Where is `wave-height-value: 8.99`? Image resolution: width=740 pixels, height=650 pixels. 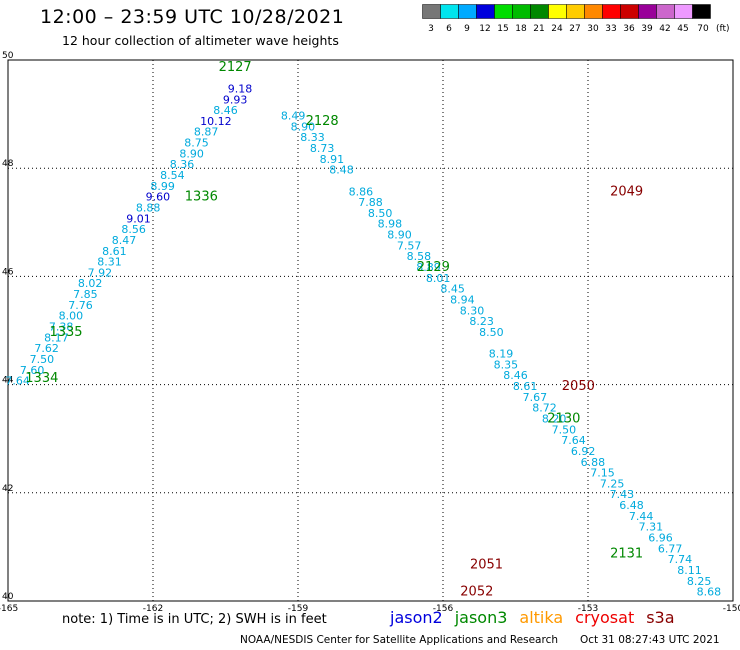 wave-height-value: 8.99 is located at coordinates (162, 186).